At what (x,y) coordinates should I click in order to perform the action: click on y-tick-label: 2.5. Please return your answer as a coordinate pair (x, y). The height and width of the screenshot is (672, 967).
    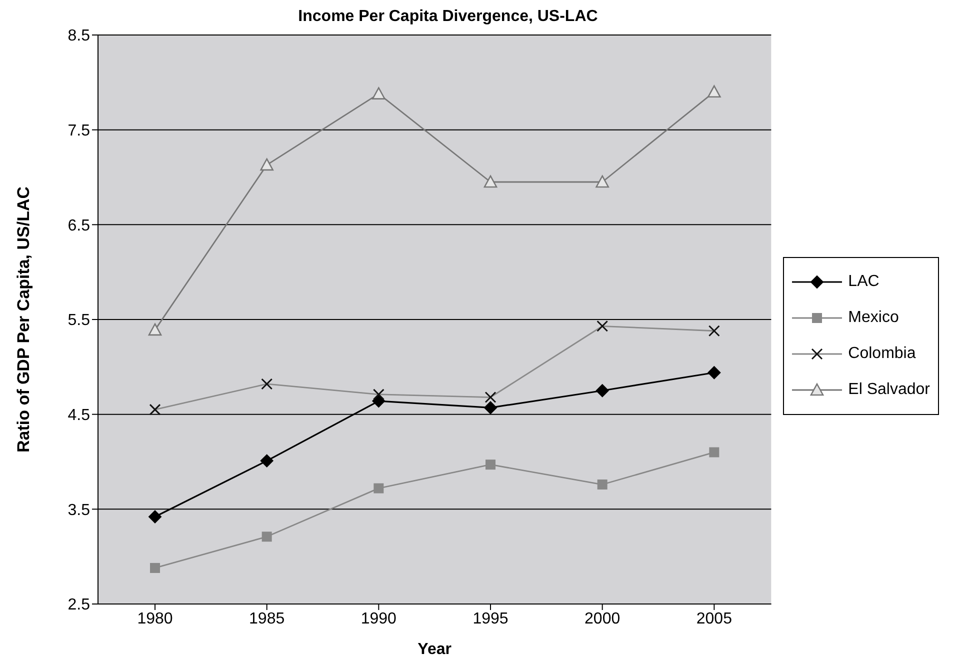
    Looking at the image, I should click on (79, 605).